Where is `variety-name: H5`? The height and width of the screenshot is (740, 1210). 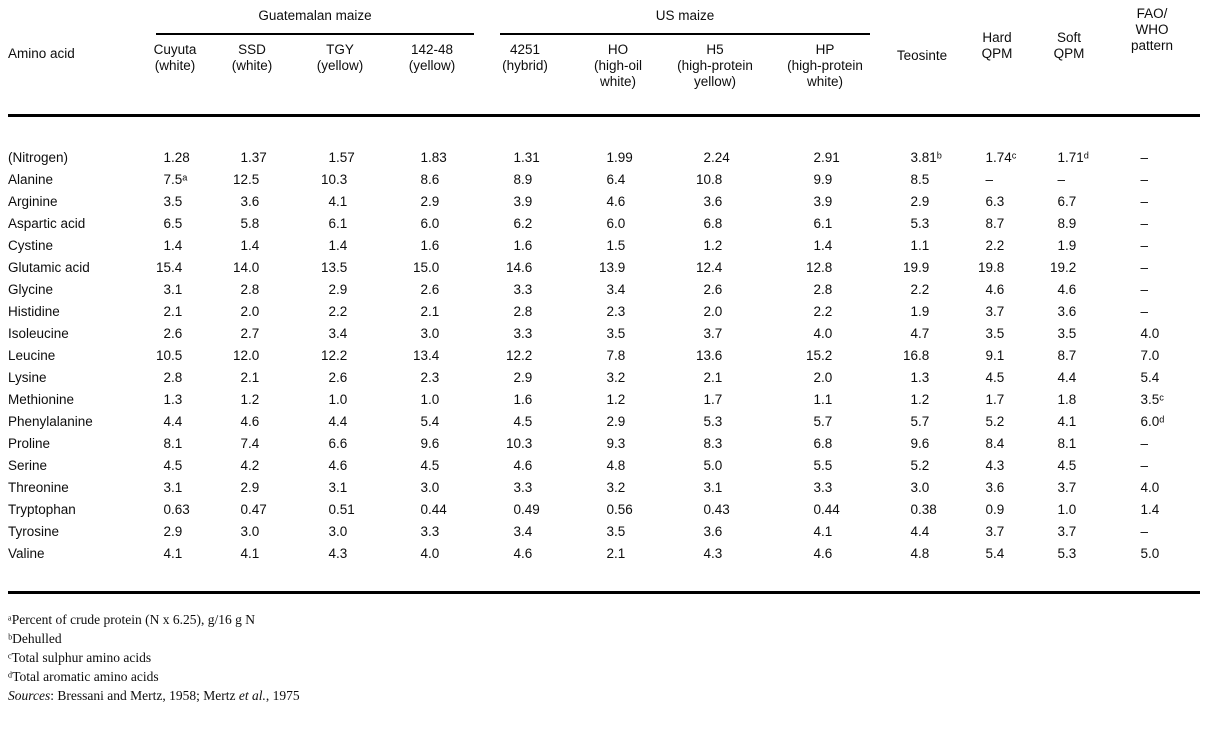 variety-name: H5 is located at coordinates (715, 49).